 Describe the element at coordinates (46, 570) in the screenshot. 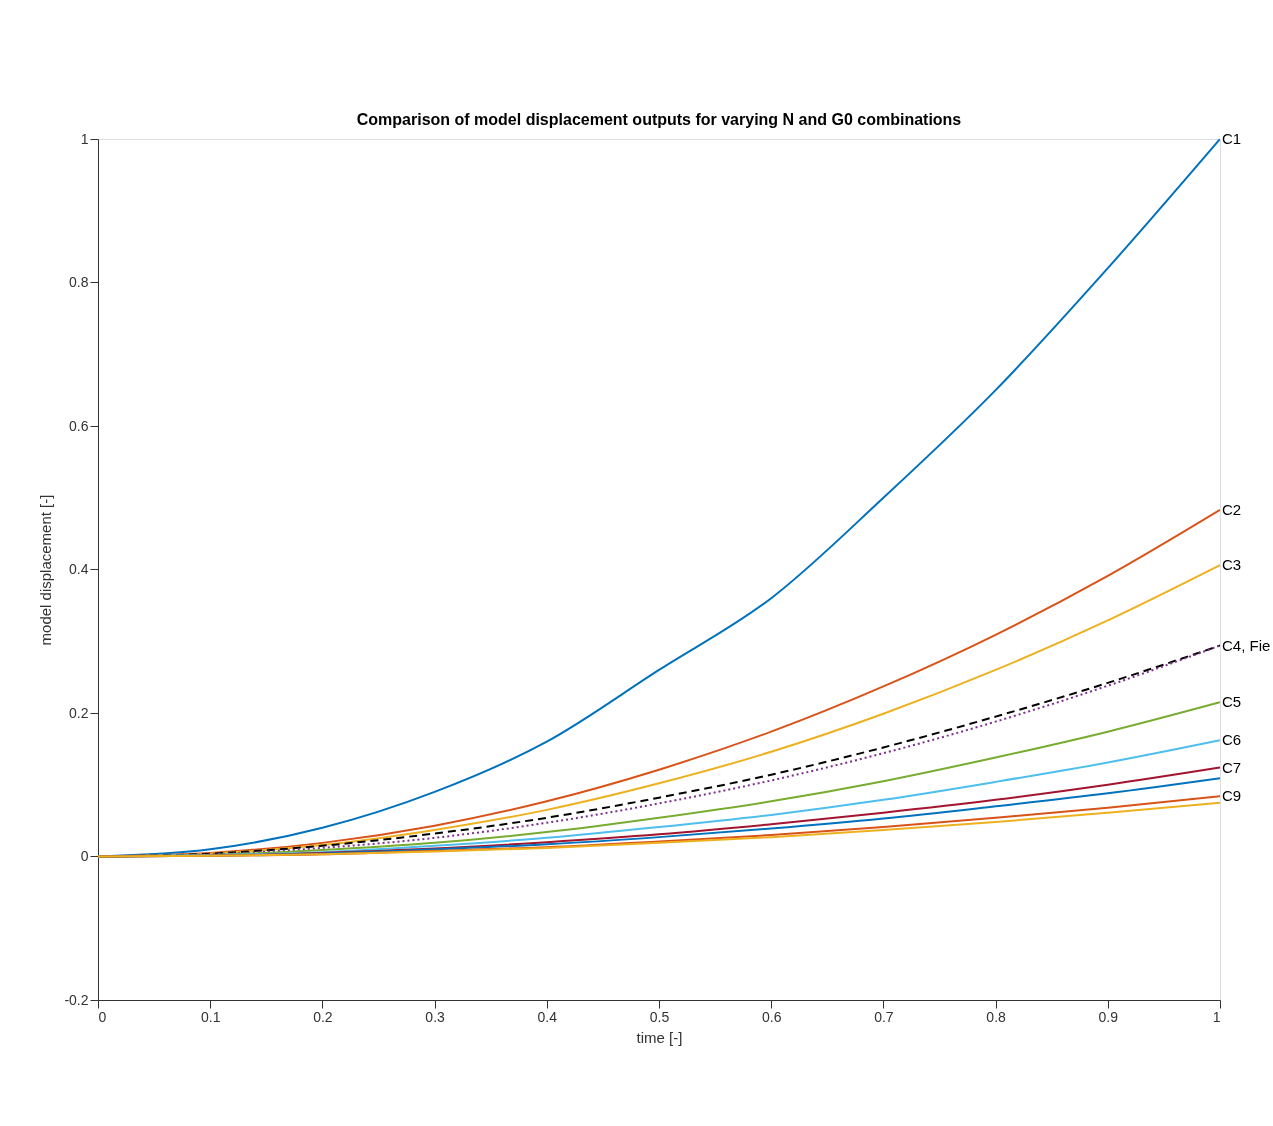

I see `y-axis-title: model displacement [-]` at that location.